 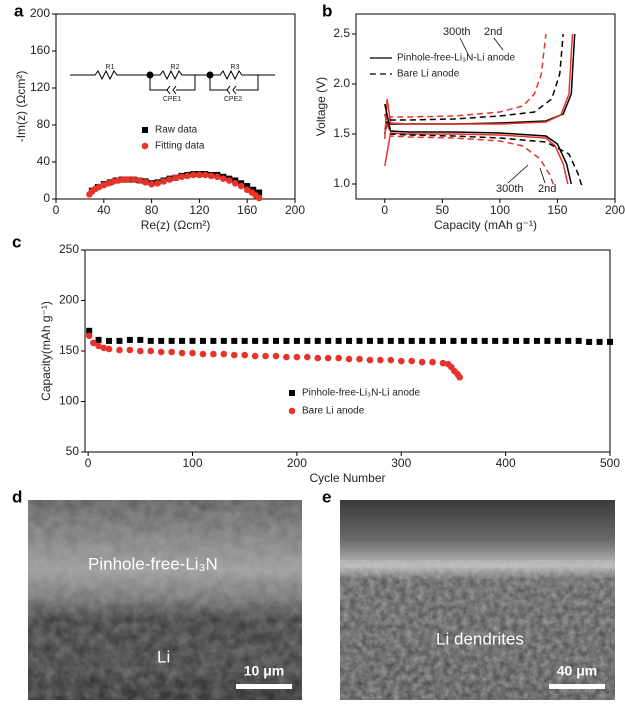 What do you see at coordinates (175, 67) in the screenshot?
I see `circuit-label: R2` at bounding box center [175, 67].